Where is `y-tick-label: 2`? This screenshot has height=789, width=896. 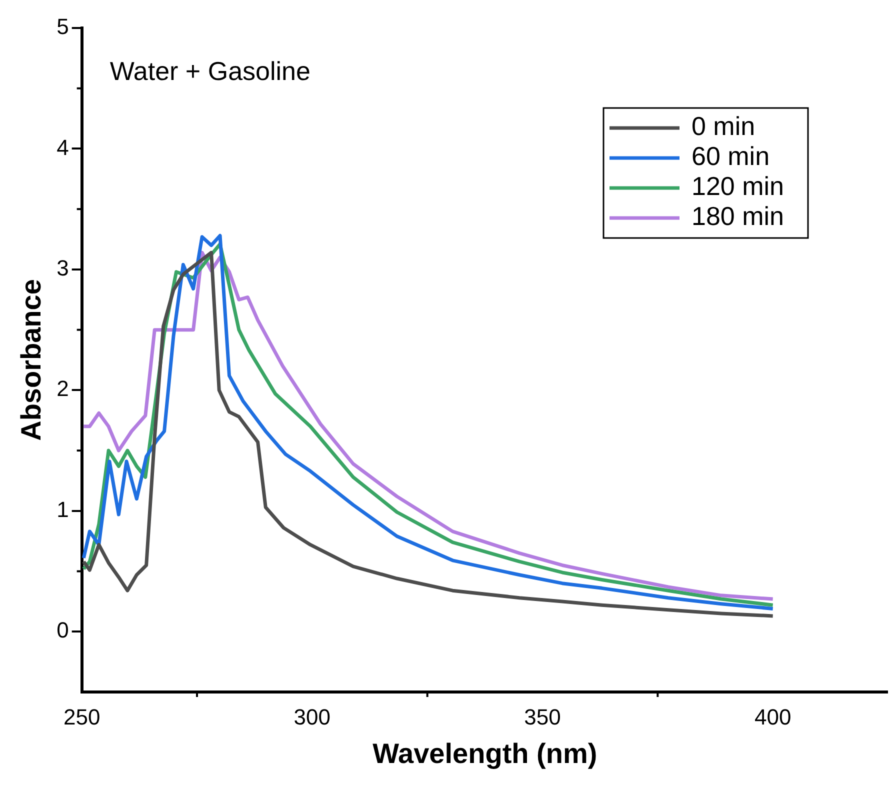 y-tick-label: 2 is located at coordinates (62, 389).